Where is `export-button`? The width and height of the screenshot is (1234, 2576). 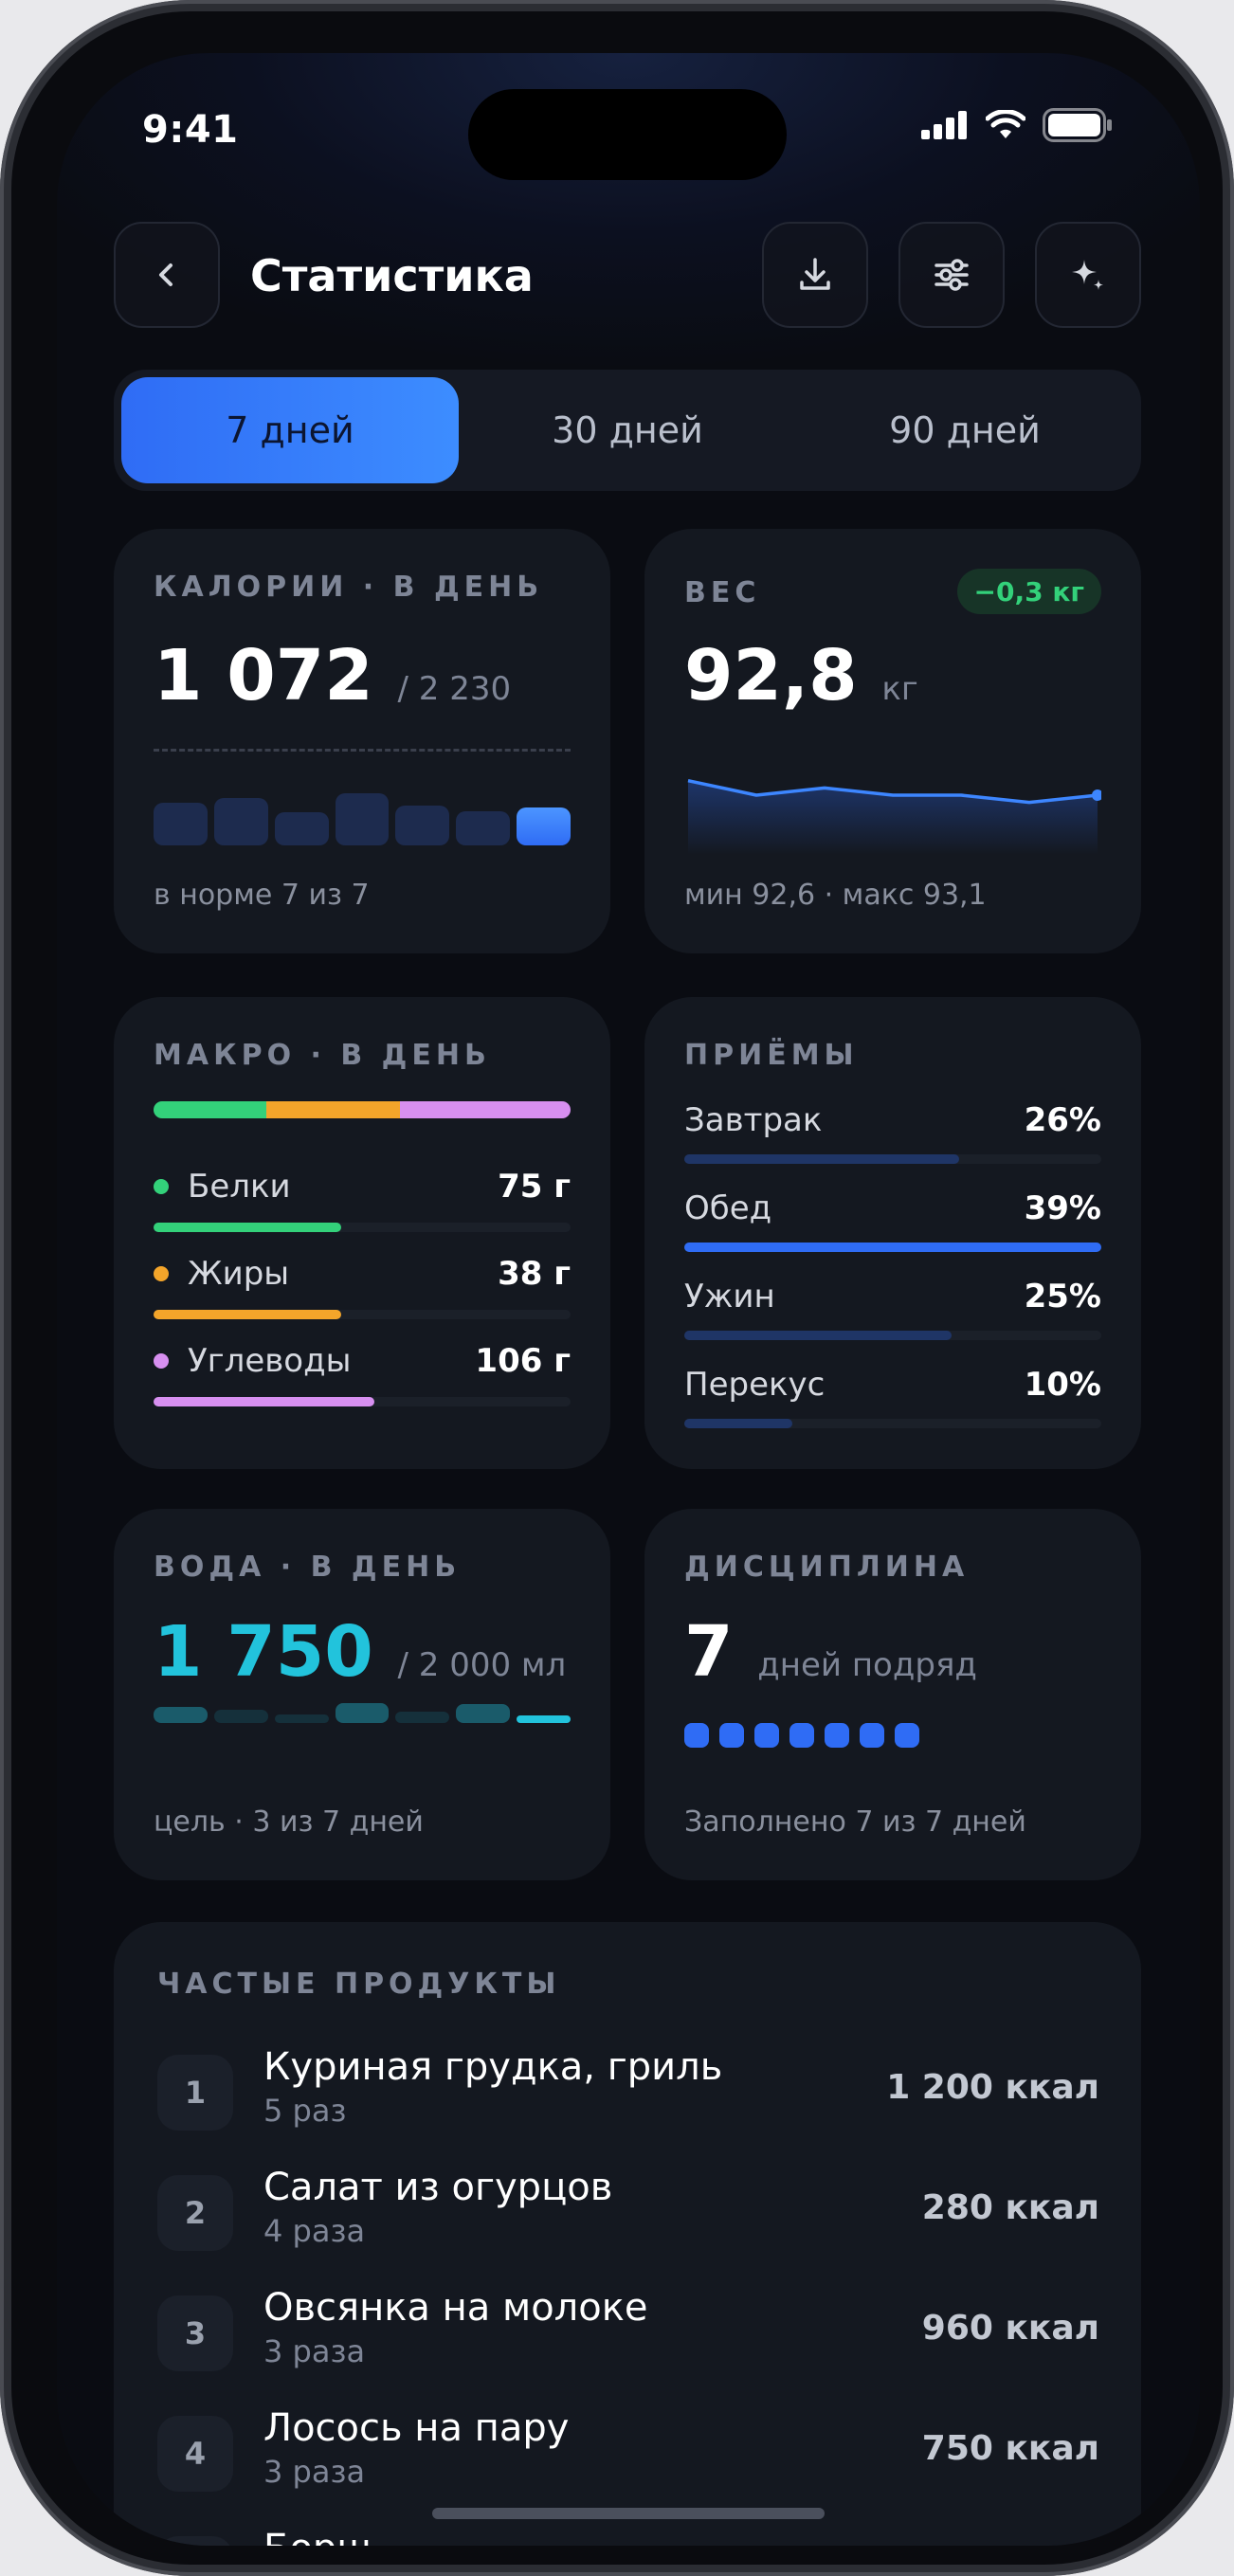
export-button is located at coordinates (815, 275).